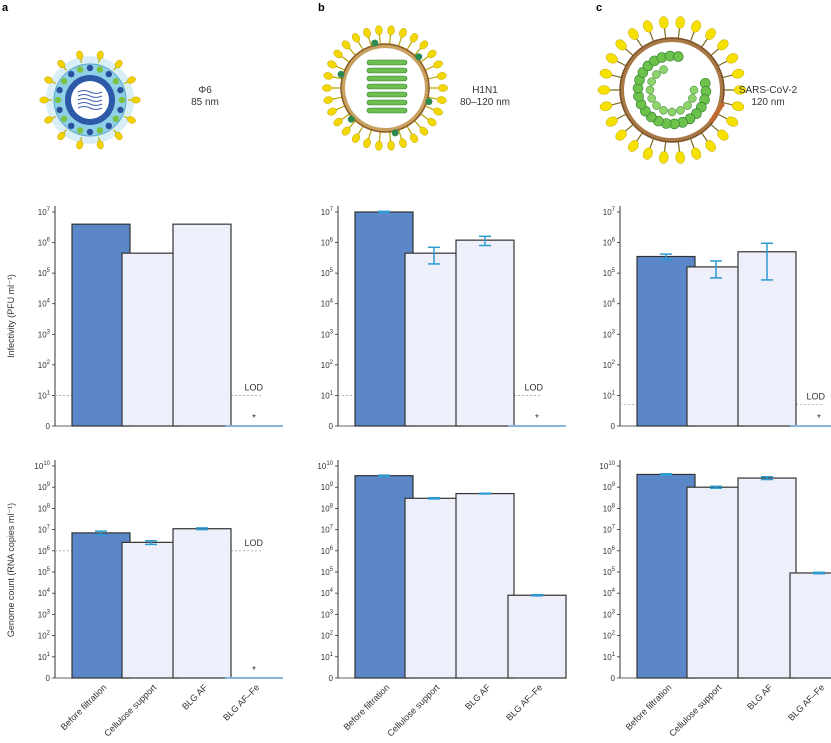 The width and height of the screenshot is (831, 743). I want to click on h1n1-virus-illustration, so click(385, 88).